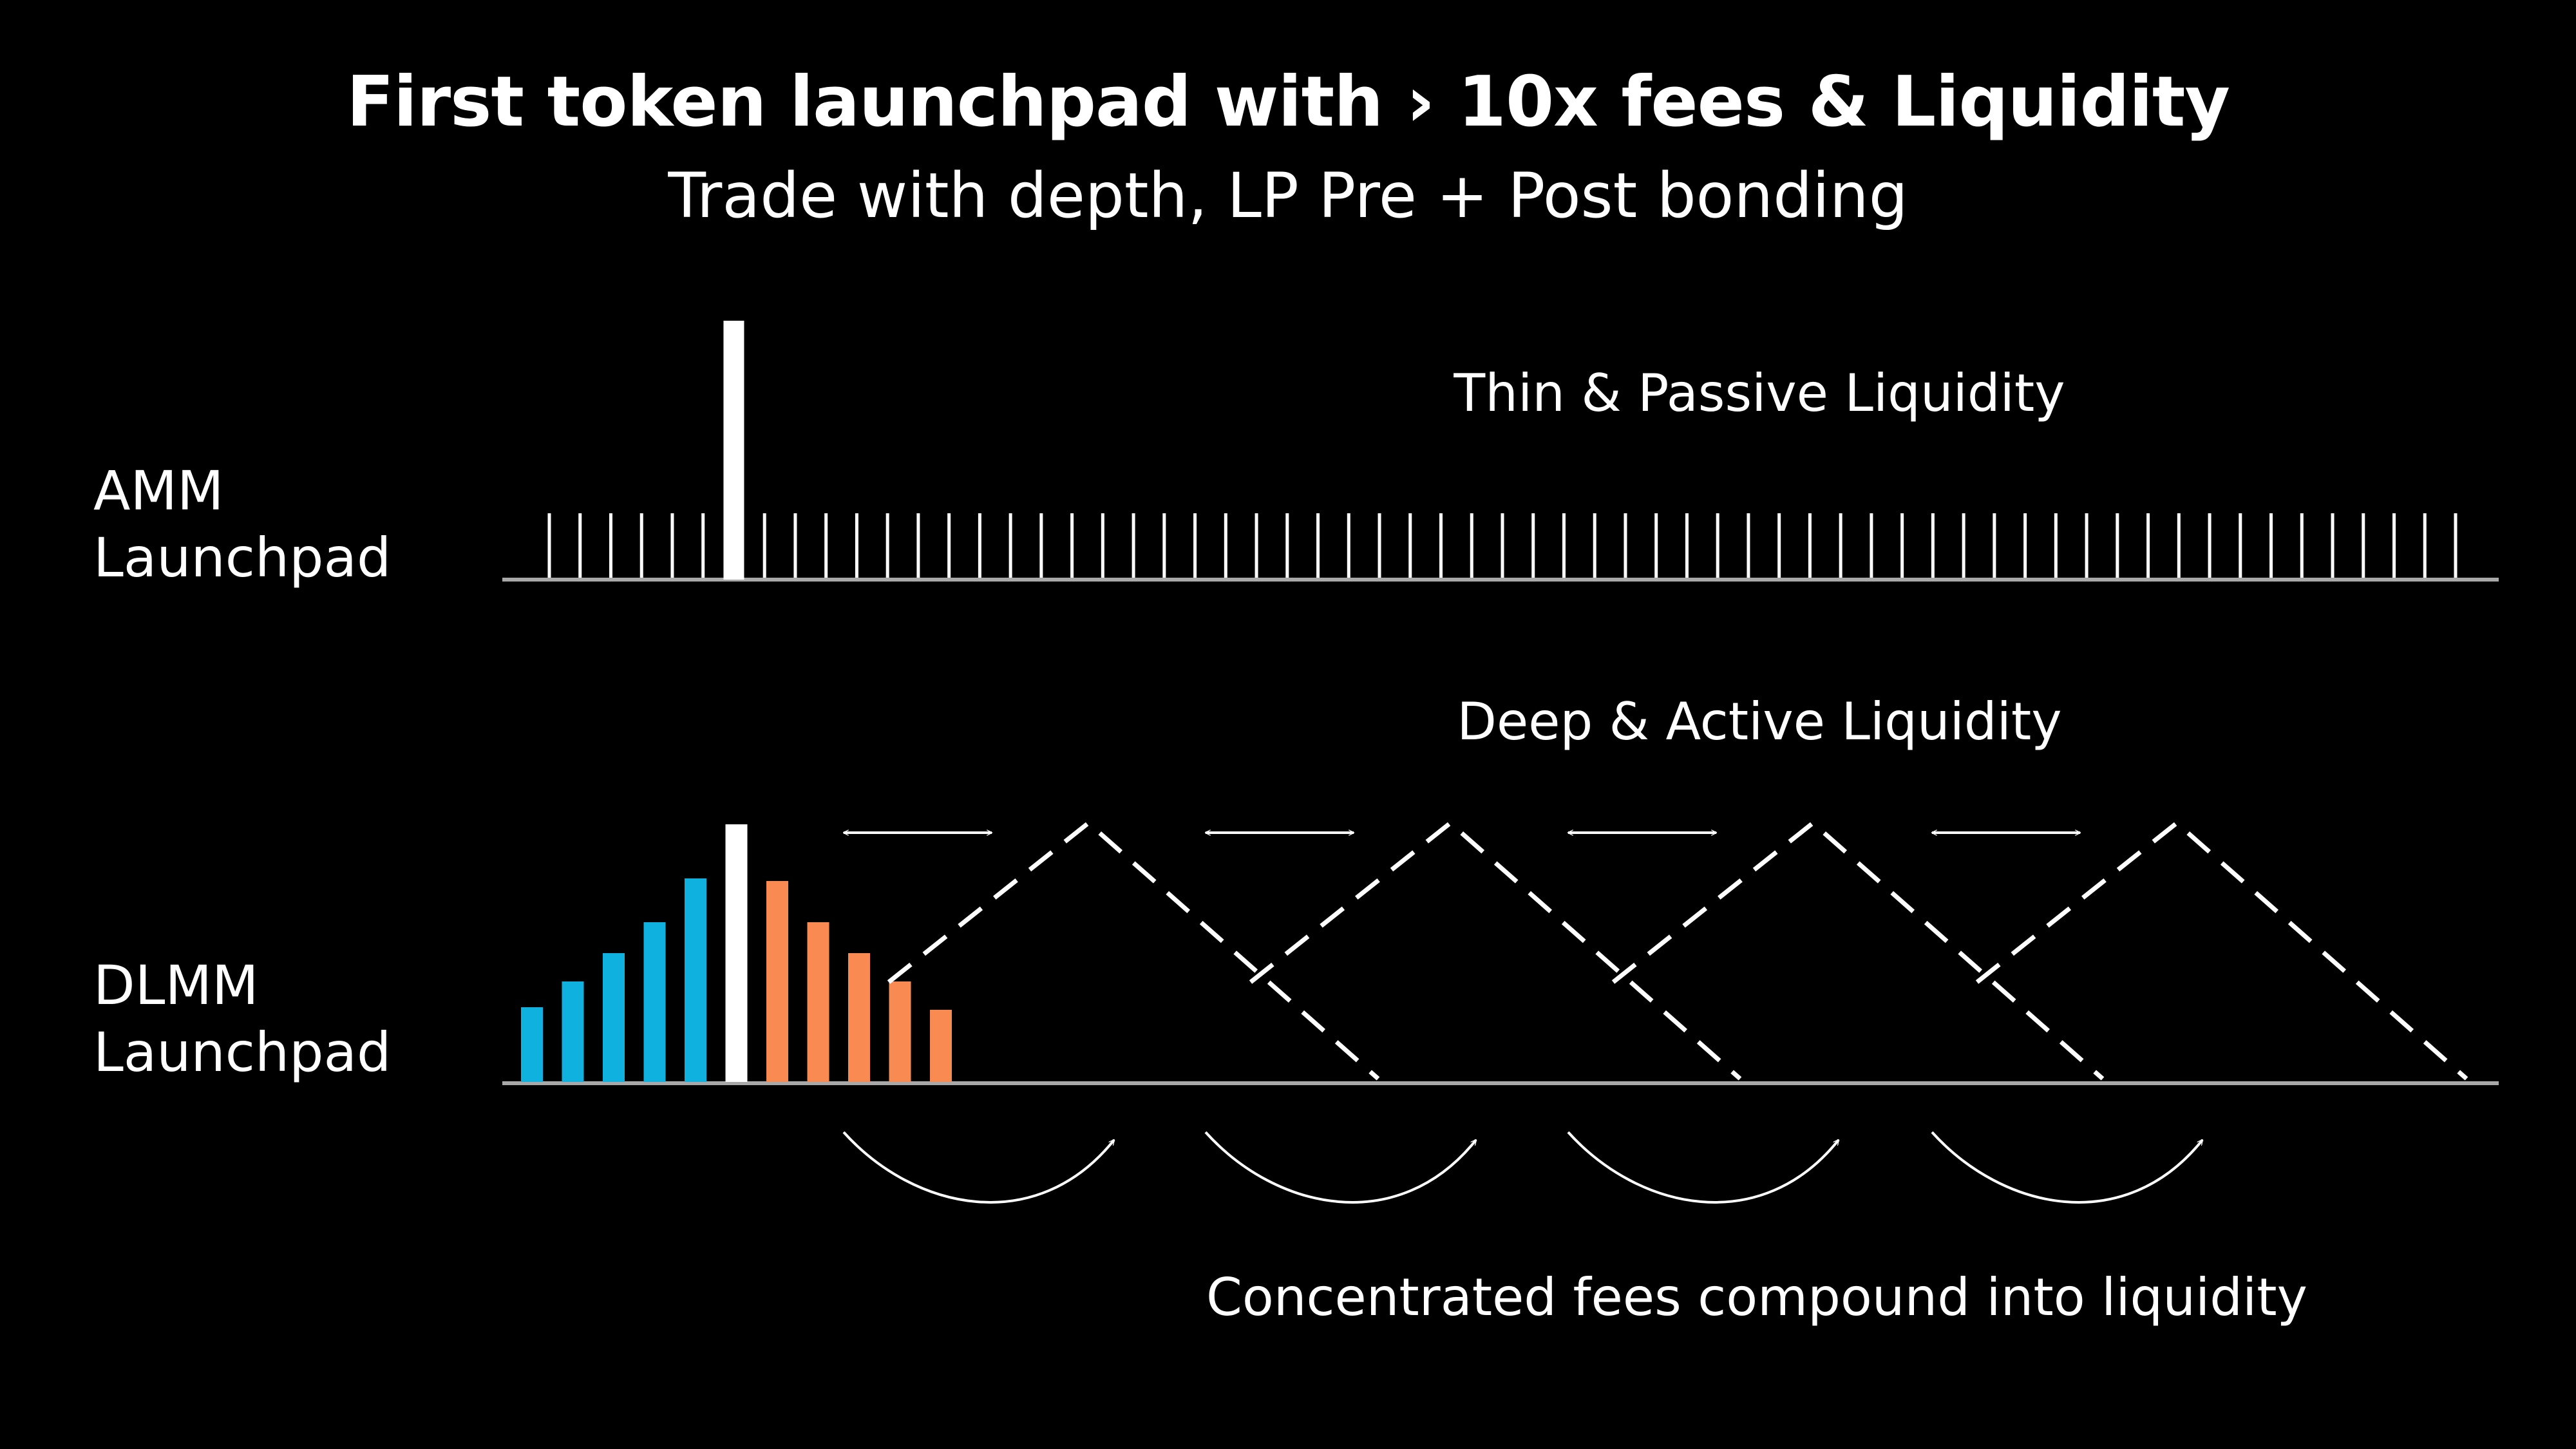 The image size is (2576, 1449). I want to click on dlmm-caption: Deep & Active Liquidity, so click(1760, 722).